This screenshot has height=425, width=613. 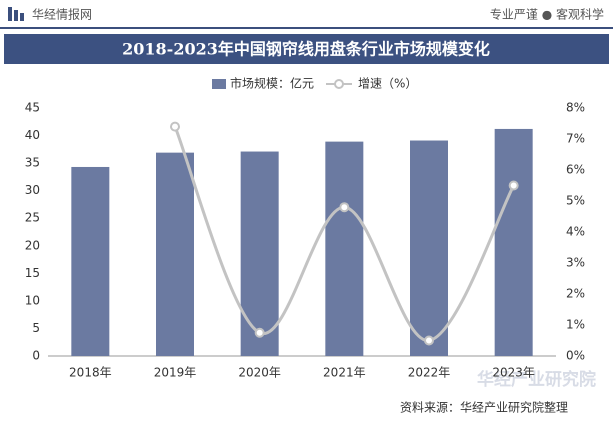 What do you see at coordinates (32, 300) in the screenshot?
I see `y-tick-label: 10` at bounding box center [32, 300].